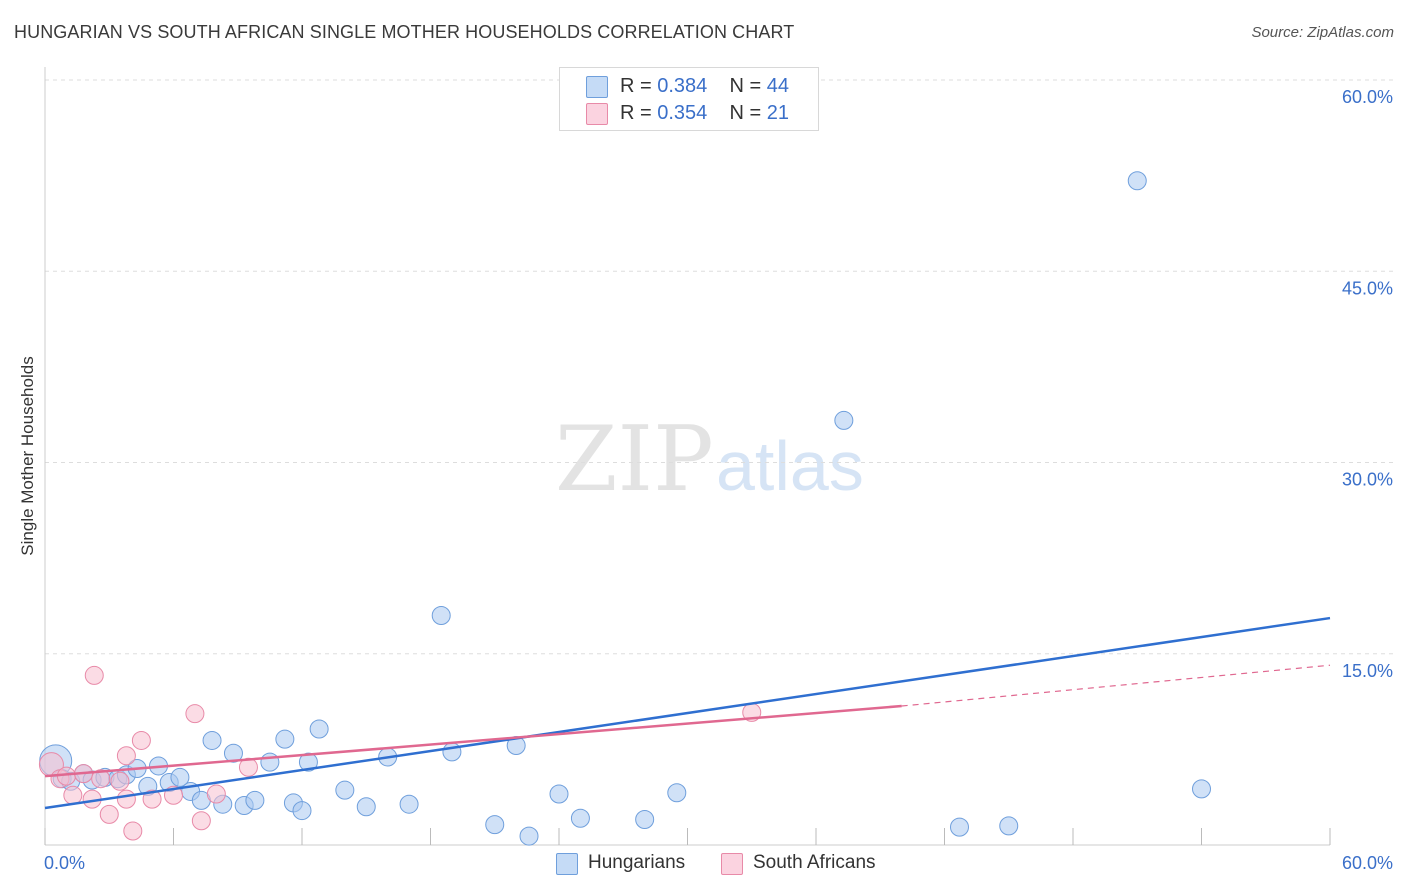 Image resolution: width=1406 pixels, height=892 pixels. I want to click on legend-r-value: 0.384, so click(682, 86).